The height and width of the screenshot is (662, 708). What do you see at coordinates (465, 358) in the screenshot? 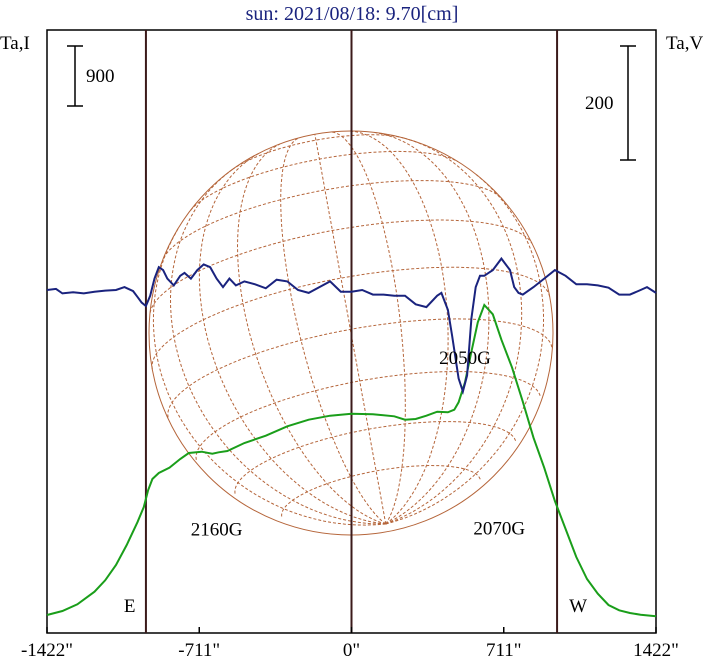
I see `annotation-2: 2050G` at bounding box center [465, 358].